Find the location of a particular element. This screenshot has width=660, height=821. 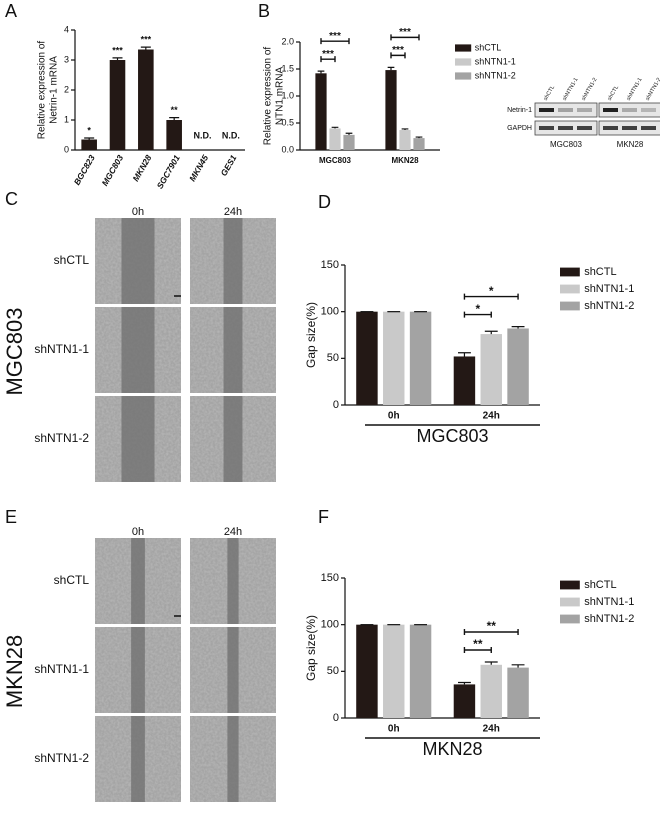

y-tick-label: 0 is located at coordinates (336, 718).